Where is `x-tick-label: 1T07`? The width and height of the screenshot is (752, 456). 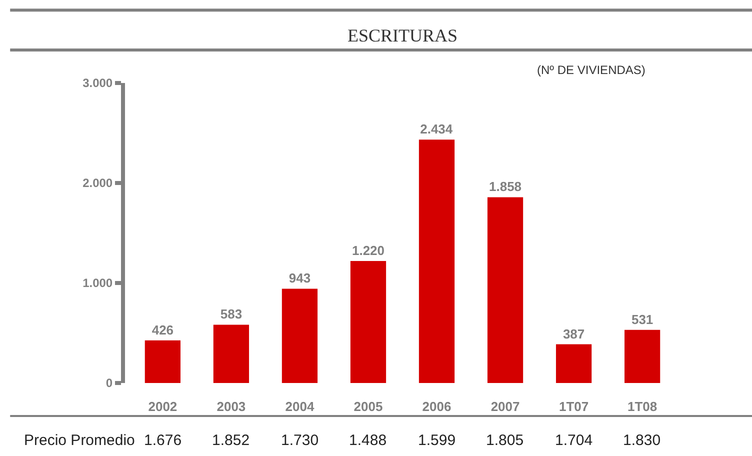 x-tick-label: 1T07 is located at coordinates (573, 406).